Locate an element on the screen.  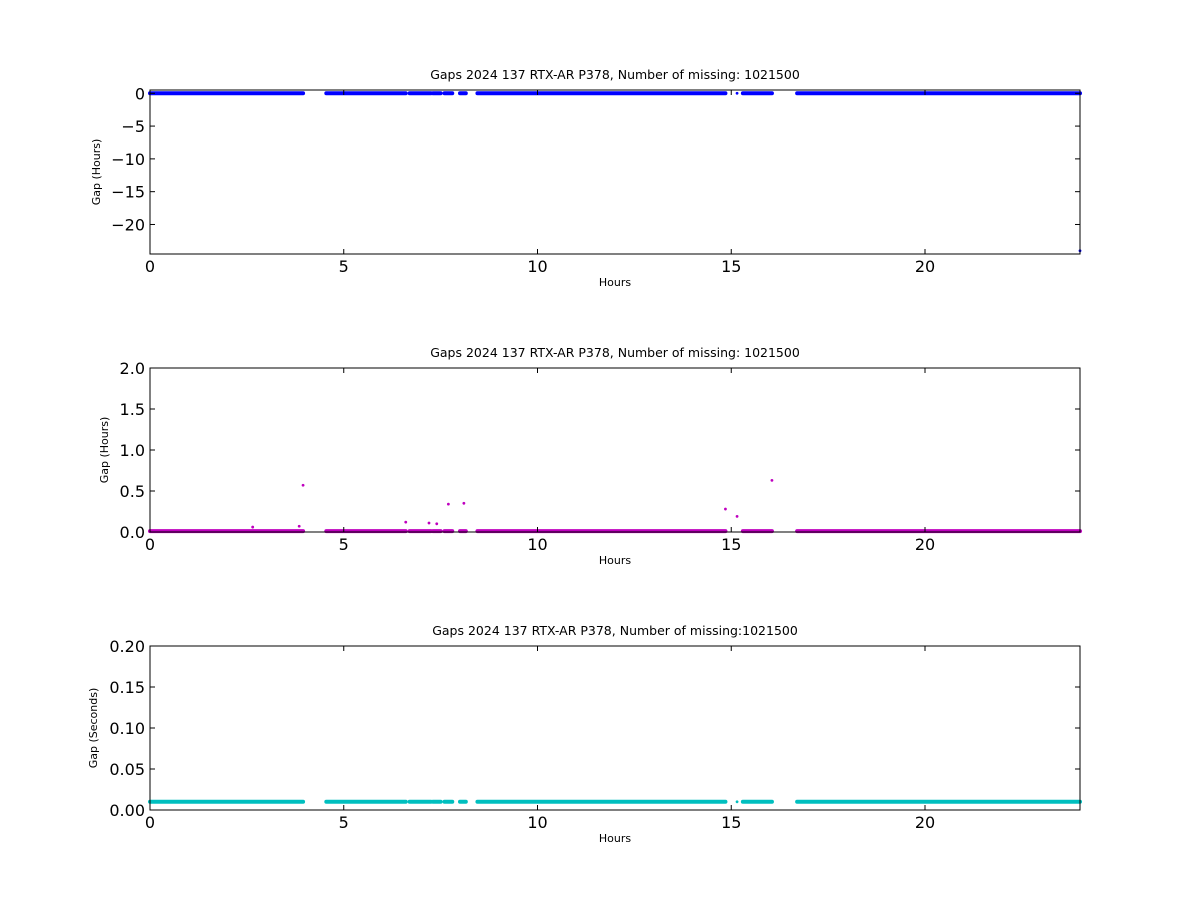
y-tick-label: 1.5 is located at coordinates (132, 409).